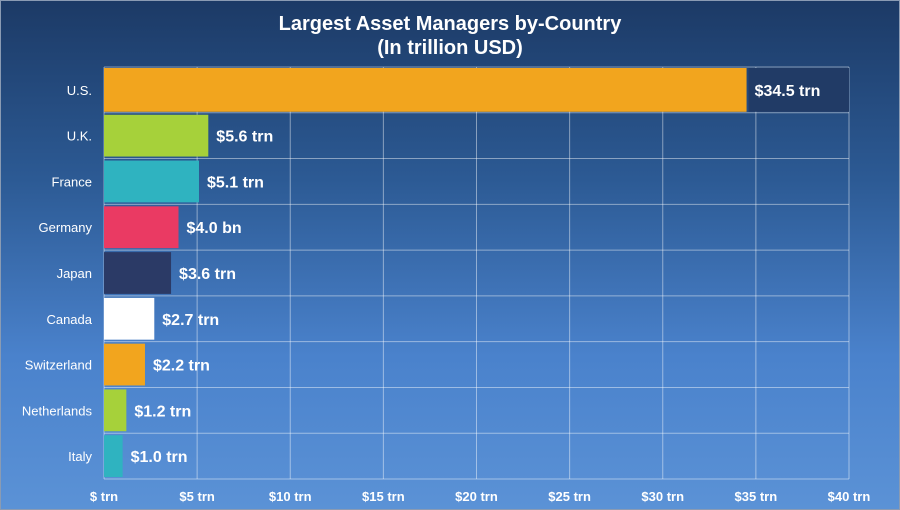 Image resolution: width=900 pixels, height=510 pixels. What do you see at coordinates (159, 457) in the screenshot?
I see `data-label: $1.0 trn` at bounding box center [159, 457].